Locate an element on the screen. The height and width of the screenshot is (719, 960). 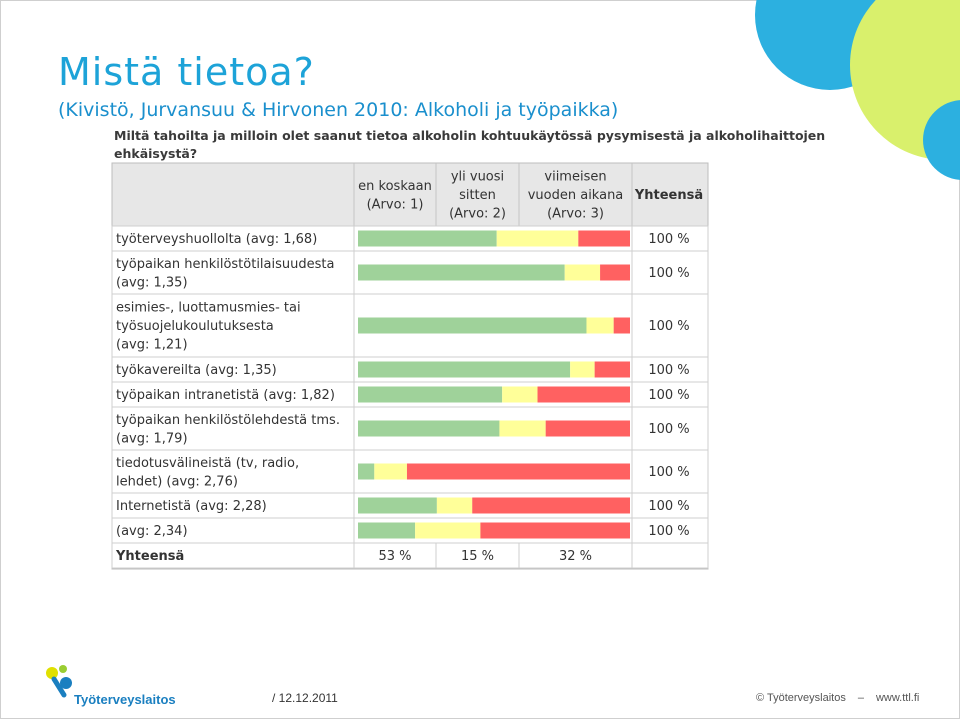
column-header-label: vuoden aikana is located at coordinates (576, 195).